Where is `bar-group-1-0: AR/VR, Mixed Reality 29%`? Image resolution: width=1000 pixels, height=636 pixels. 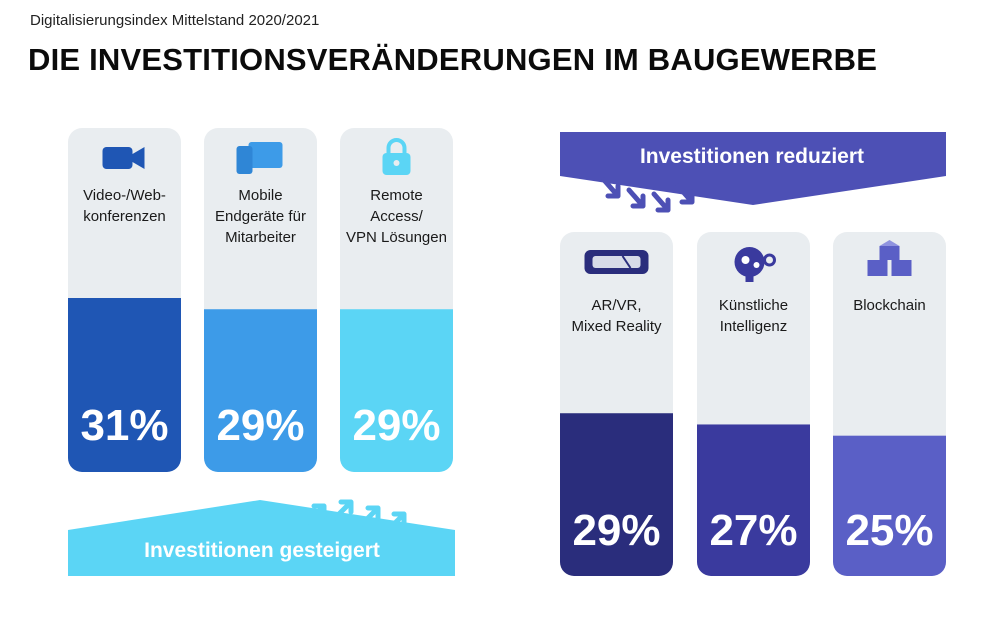
bar-group-1-0: AR/VR, Mixed Reality 29% is located at coordinates (616, 404).